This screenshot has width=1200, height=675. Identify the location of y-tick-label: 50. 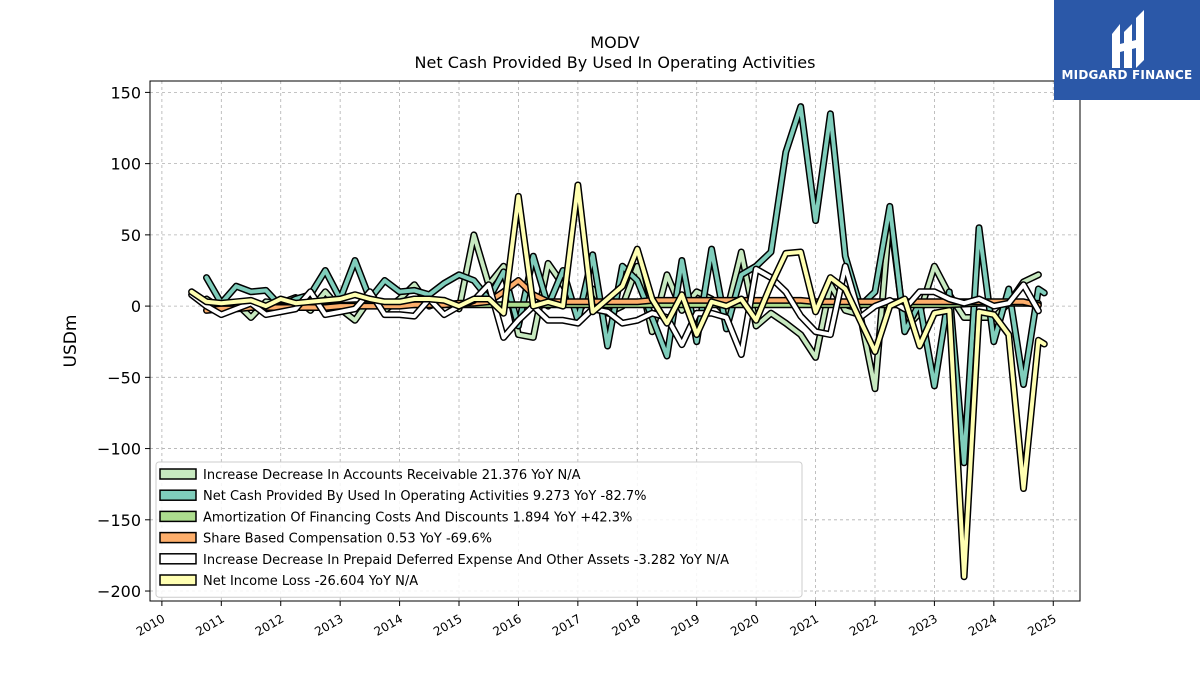
(131, 235).